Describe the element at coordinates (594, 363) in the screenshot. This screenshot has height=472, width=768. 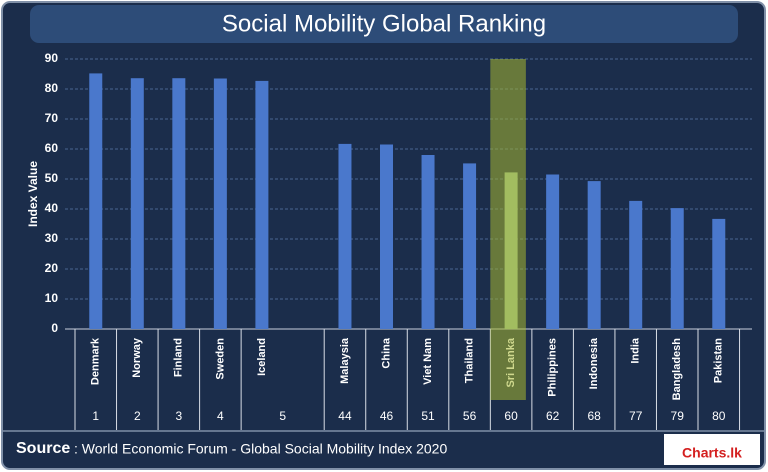
I see `x-tick-label: Indonesia` at that location.